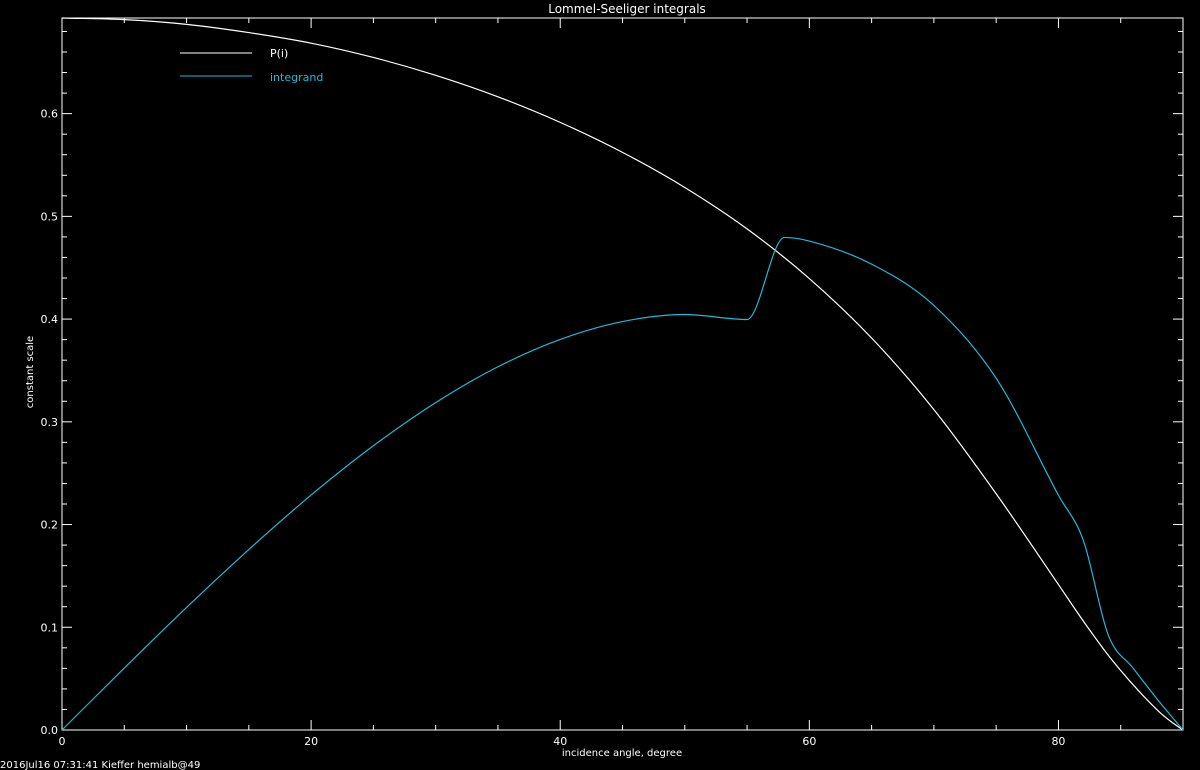  Describe the element at coordinates (100, 765) in the screenshot. I see `footer-timestamp: 2016Jul16 07:31:41 Kieffer hemialb@49` at that location.